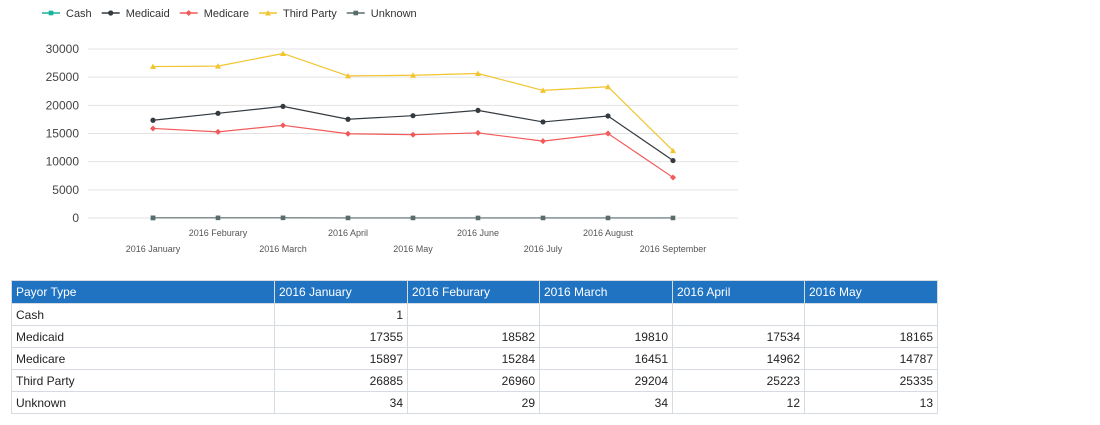  Describe the element at coordinates (63, 162) in the screenshot. I see `y-tick-label: 10000` at that location.